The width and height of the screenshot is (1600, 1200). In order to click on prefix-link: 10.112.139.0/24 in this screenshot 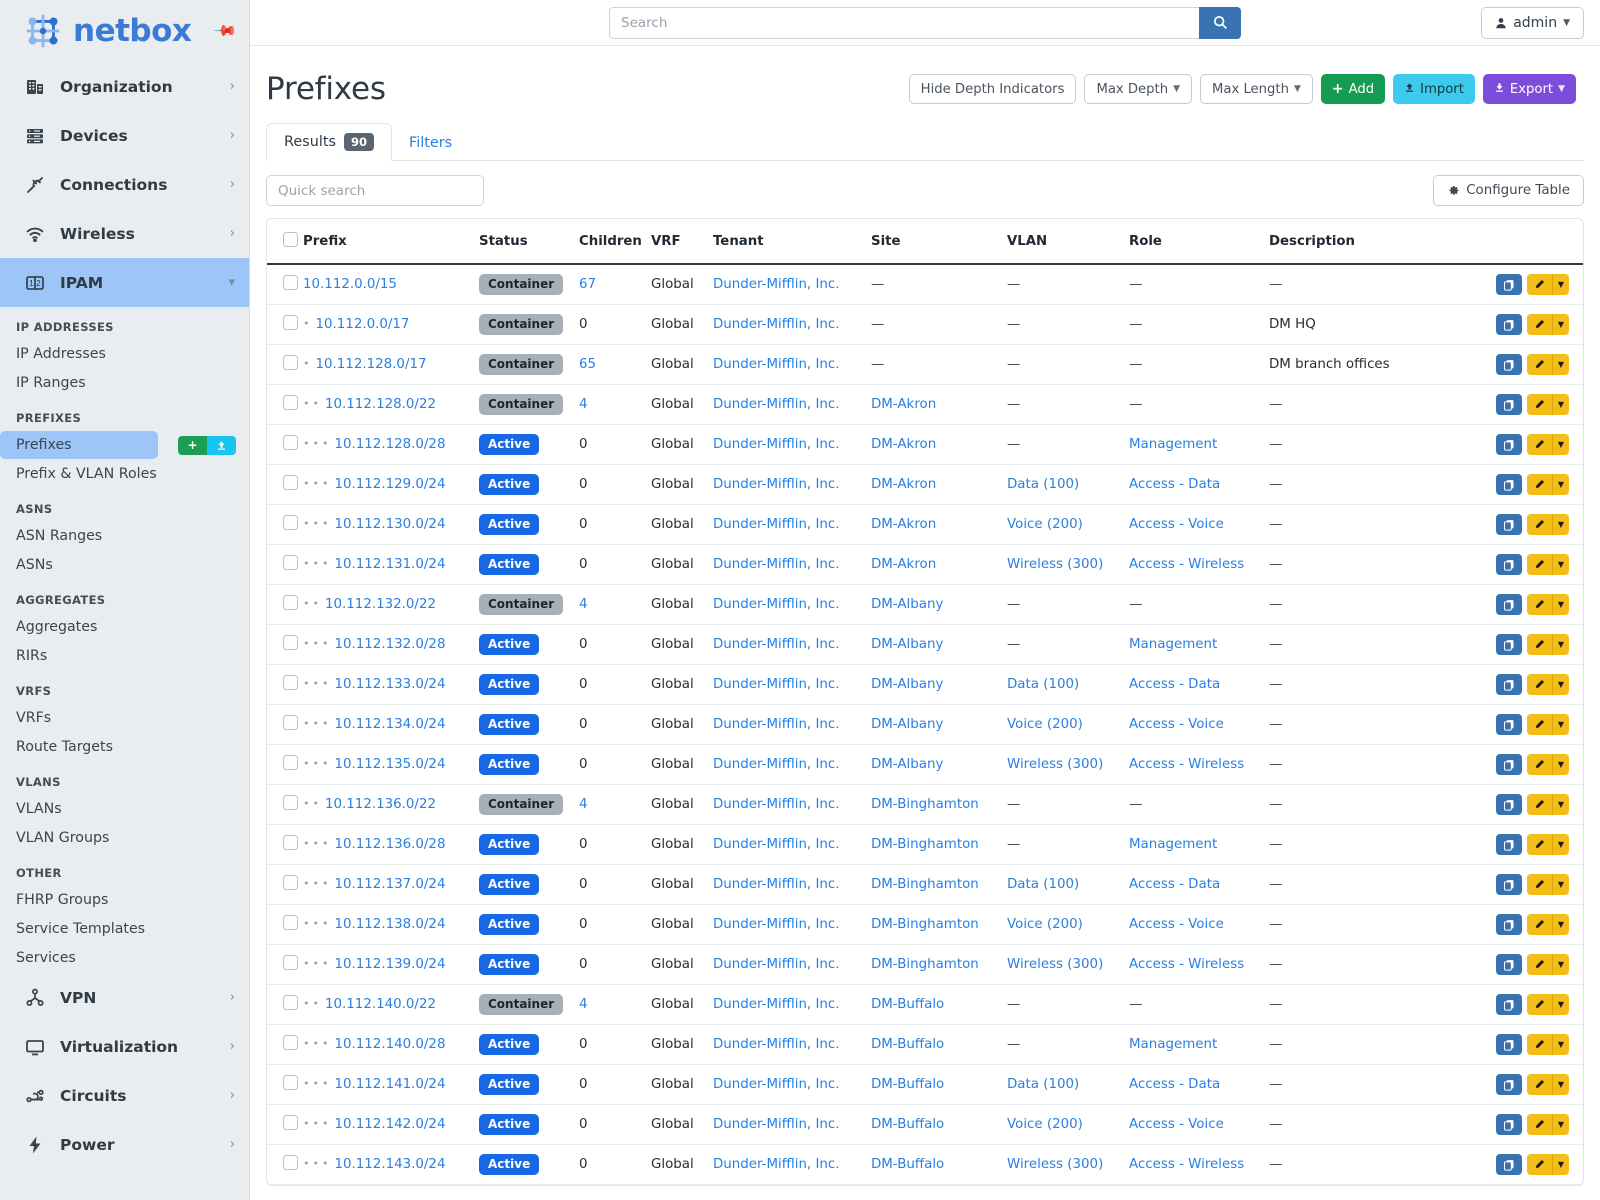, I will do `click(390, 964)`.